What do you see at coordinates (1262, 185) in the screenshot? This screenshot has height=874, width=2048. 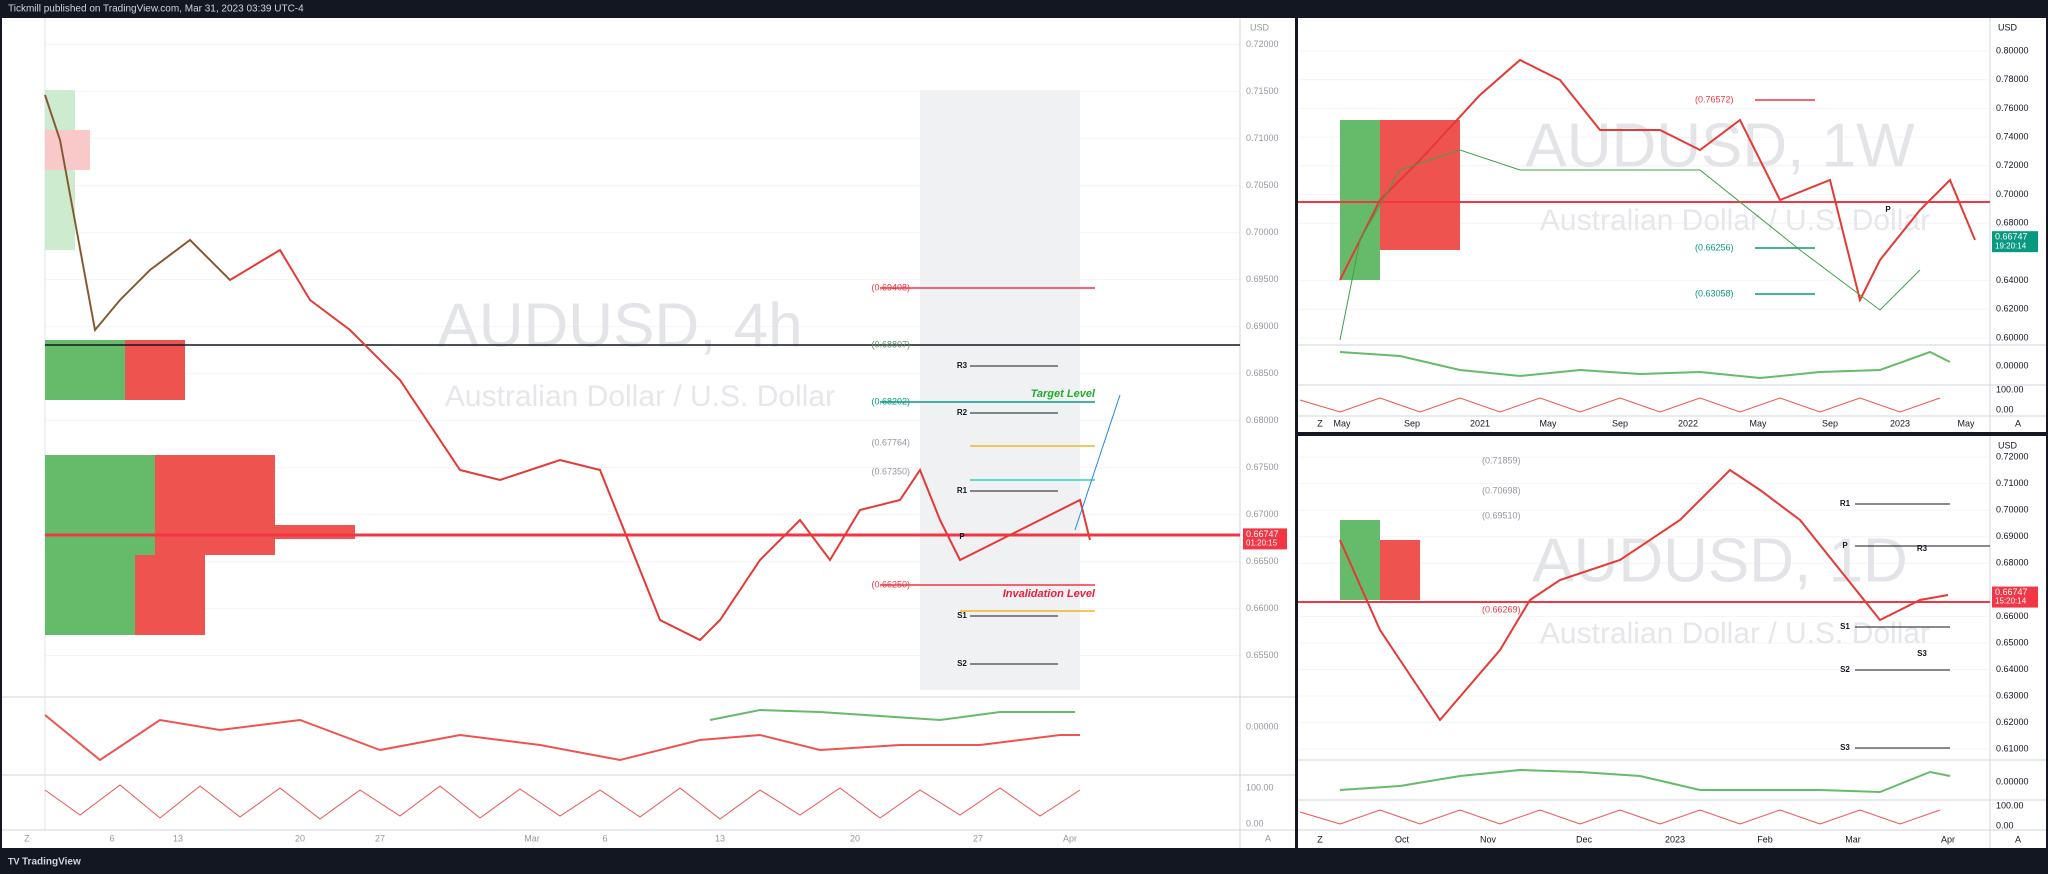 I see `y-tick-label: 0.70500` at bounding box center [1262, 185].